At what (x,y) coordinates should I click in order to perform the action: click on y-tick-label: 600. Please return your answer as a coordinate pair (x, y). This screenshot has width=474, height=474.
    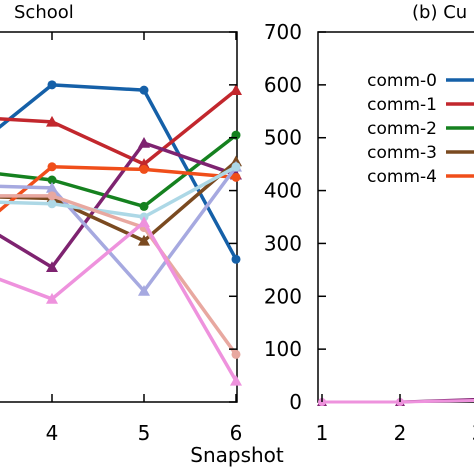
    Looking at the image, I should click on (283, 85).